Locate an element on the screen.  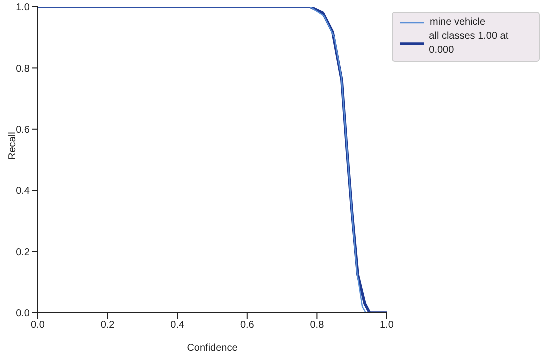
y-tick-label: 0.4 is located at coordinates (23, 192).